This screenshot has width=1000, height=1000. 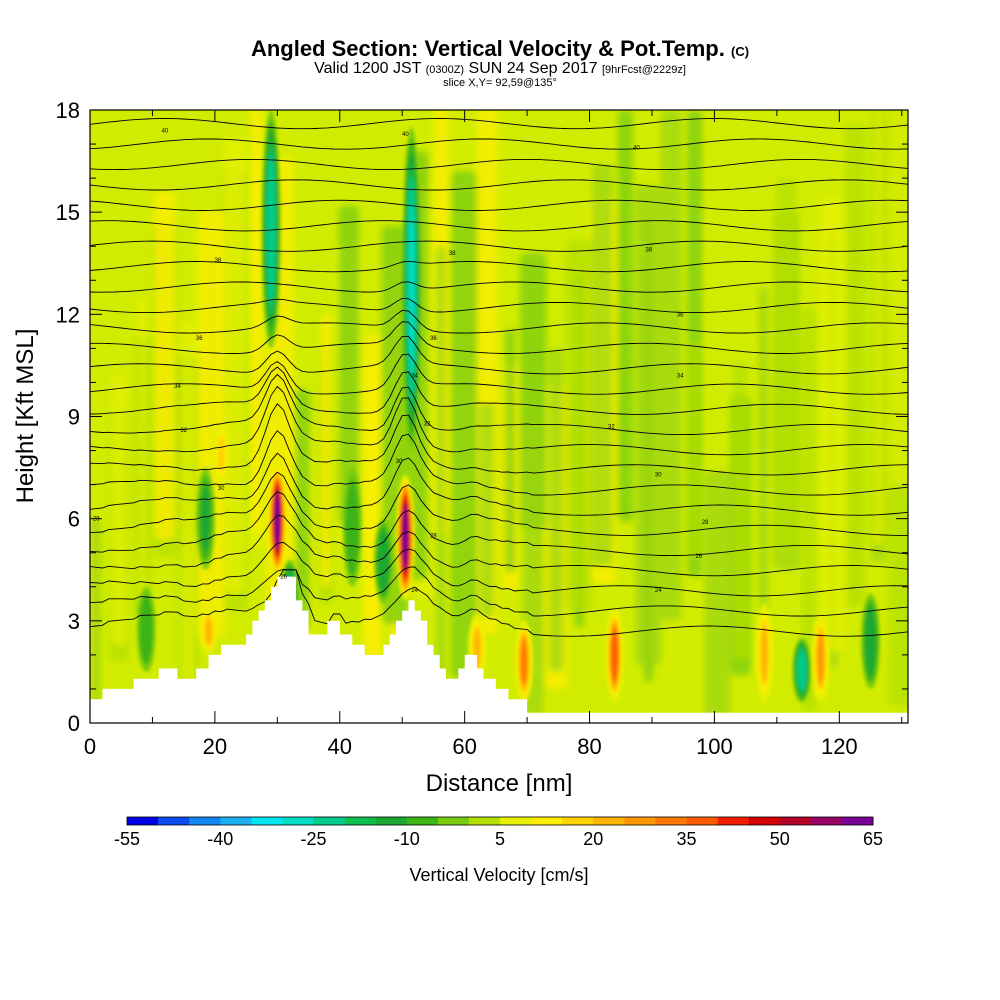 What do you see at coordinates (499, 783) in the screenshot?
I see `x-axis-label: Distance [nm]` at bounding box center [499, 783].